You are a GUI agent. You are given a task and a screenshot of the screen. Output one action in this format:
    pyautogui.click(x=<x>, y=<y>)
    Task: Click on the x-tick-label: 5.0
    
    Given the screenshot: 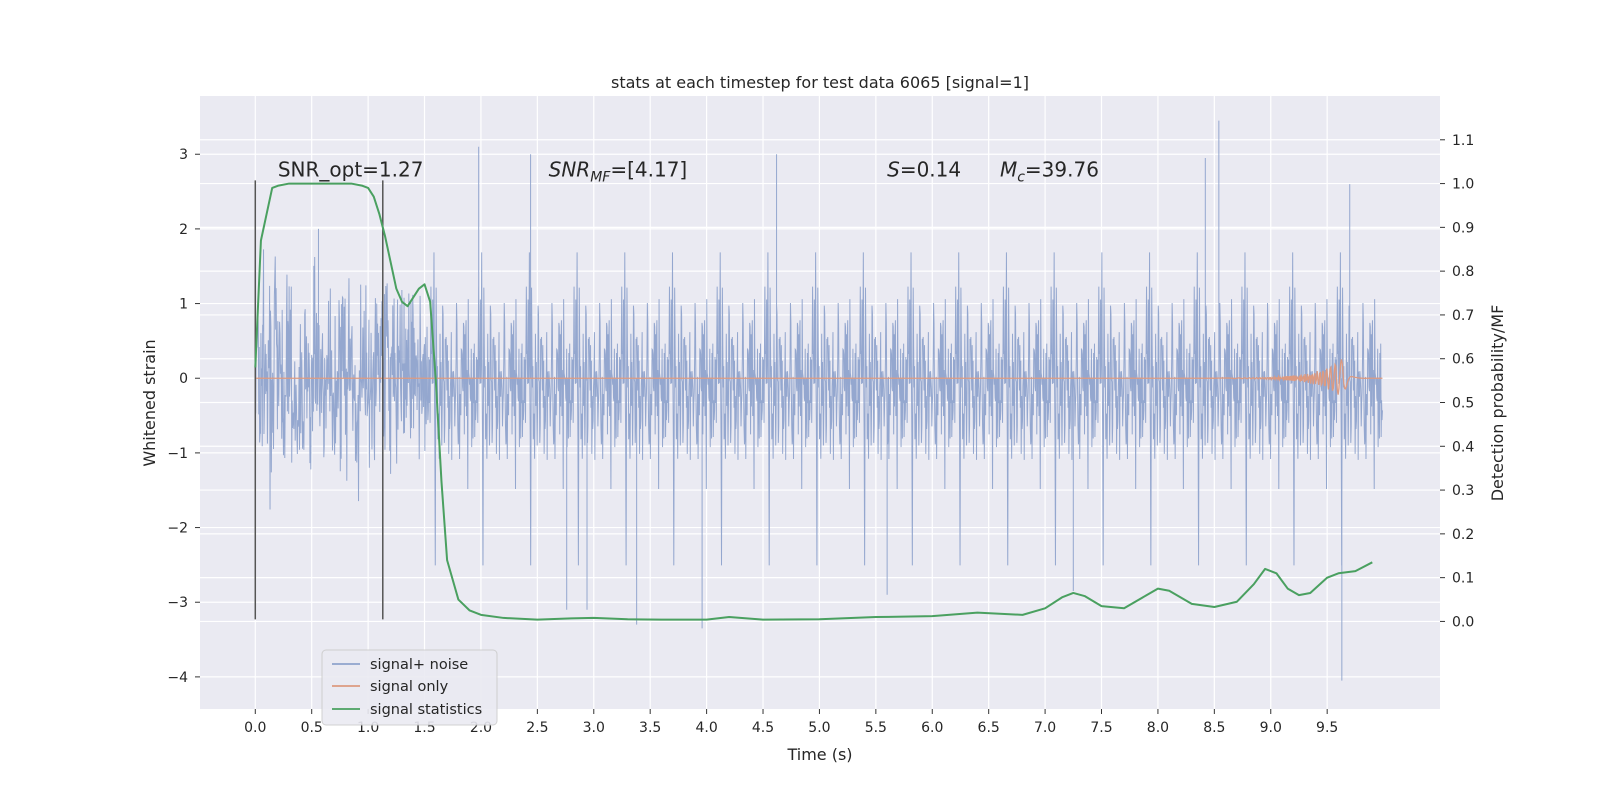 What is the action you would take?
    pyautogui.click(x=819, y=728)
    